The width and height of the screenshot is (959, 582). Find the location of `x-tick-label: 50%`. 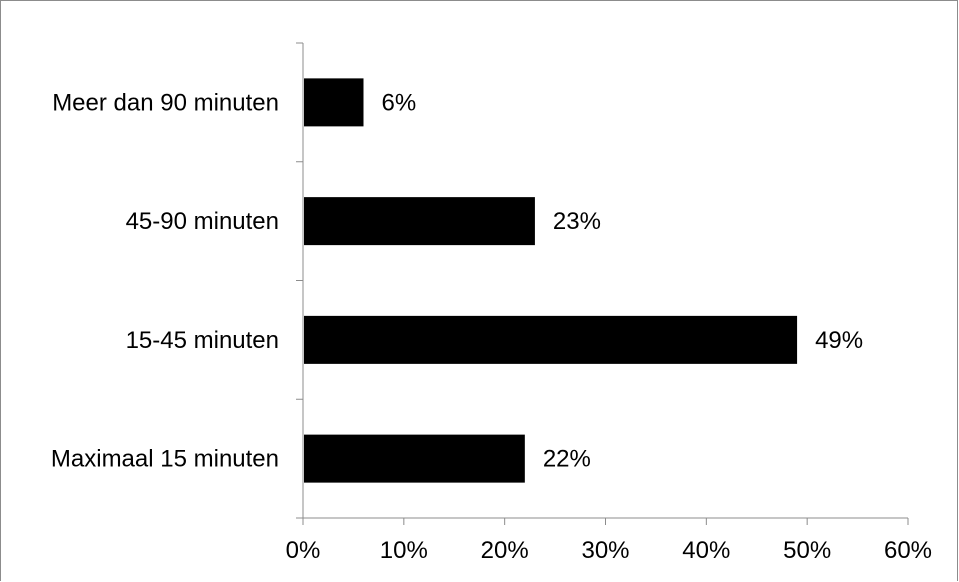

x-tick-label: 50% is located at coordinates (807, 550).